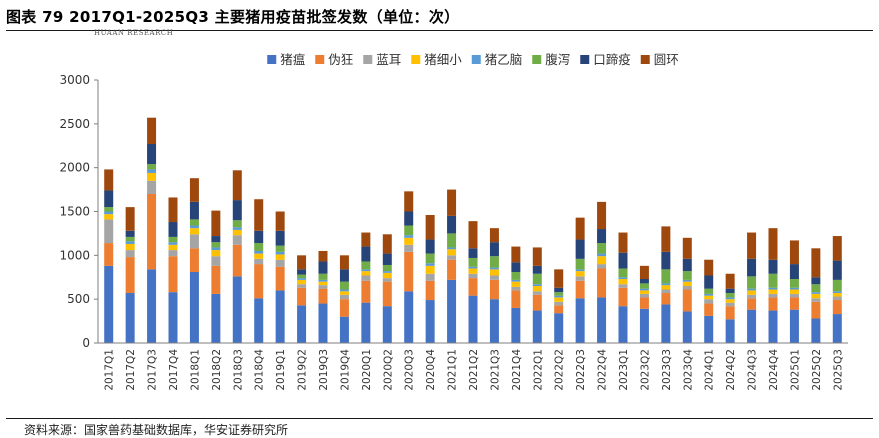 The width and height of the screenshot is (879, 438). I want to click on chart-legend: 猪瘟 伪狂 蓝耳 猪细小 猪乙脑 腹泻 口蹄疫 圆环, so click(473, 59).